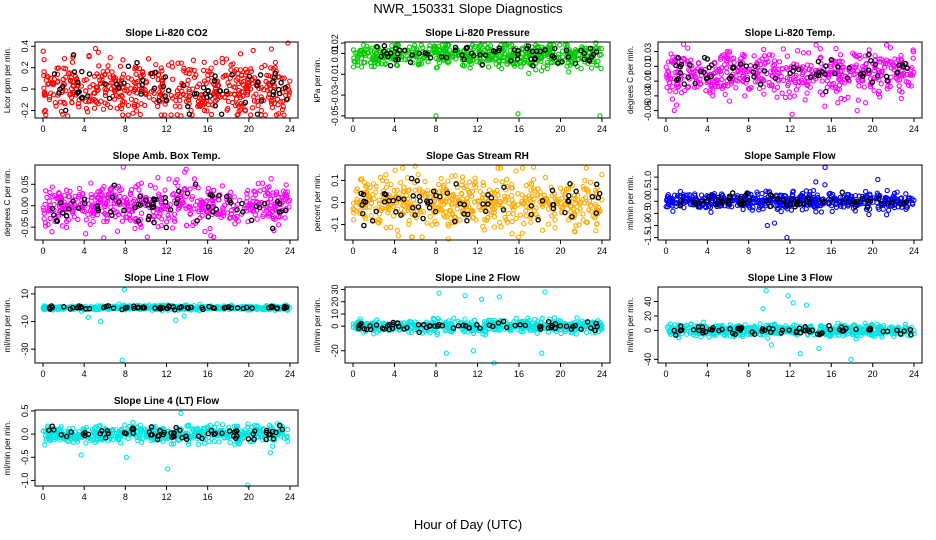 The width and height of the screenshot is (936, 540). What do you see at coordinates (584, 59) in the screenshot?
I see `panel-2-ref-point` at bounding box center [584, 59].